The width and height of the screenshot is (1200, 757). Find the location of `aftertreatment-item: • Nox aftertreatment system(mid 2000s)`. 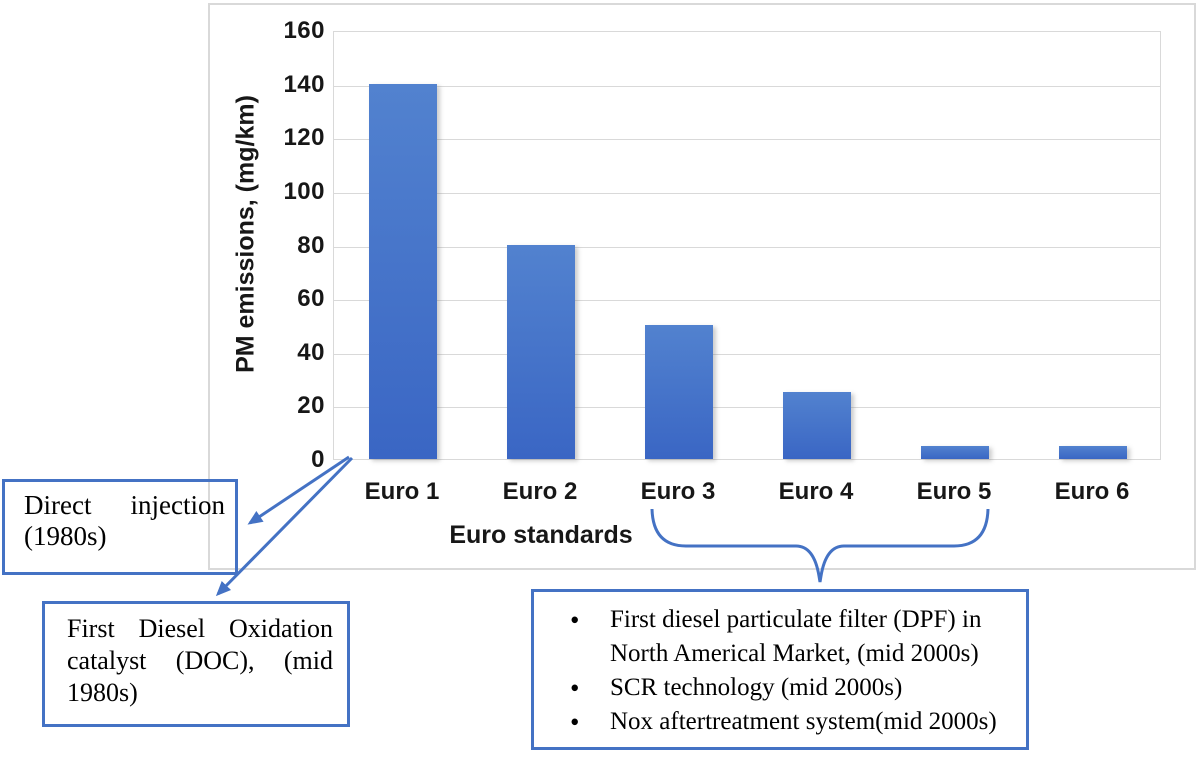

aftertreatment-item: • Nox aftertreatment system(mid 2000s) is located at coordinates (789, 722).